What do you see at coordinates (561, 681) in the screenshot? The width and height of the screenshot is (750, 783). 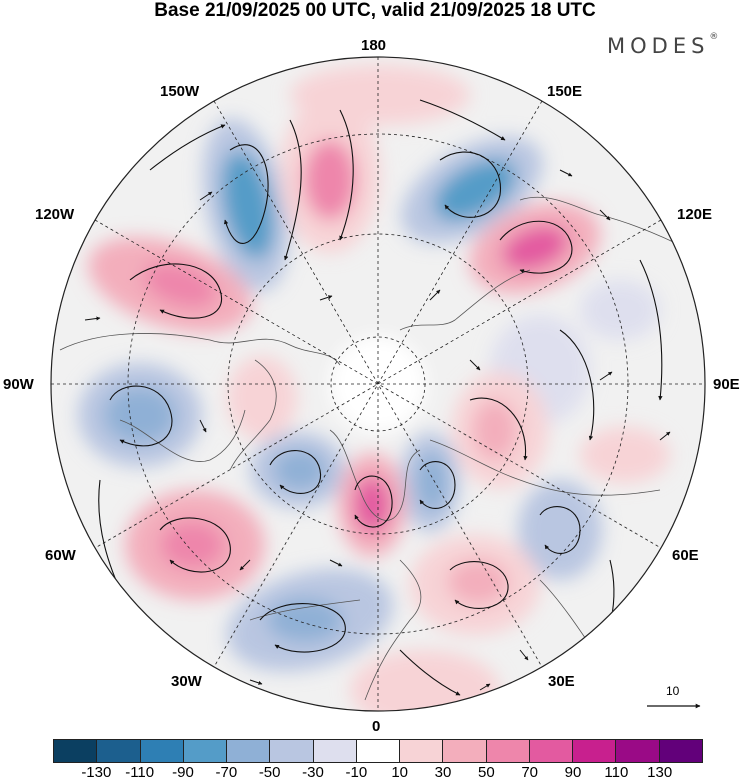 I see `lon-label-30e: 30E` at bounding box center [561, 681].